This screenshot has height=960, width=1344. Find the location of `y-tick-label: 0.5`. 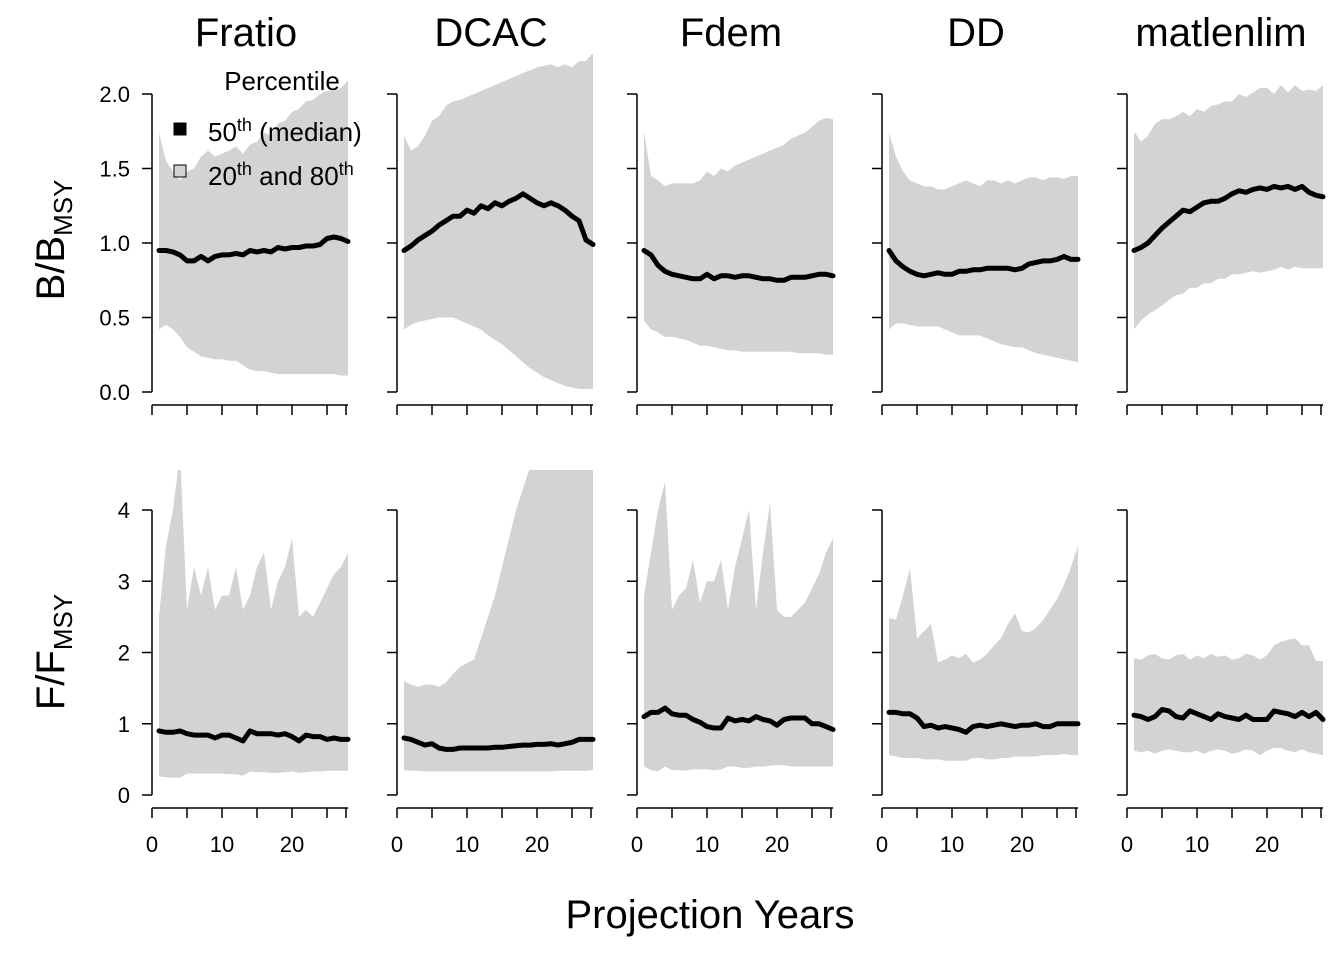

y-tick-label: 0.5 is located at coordinates (114, 318).